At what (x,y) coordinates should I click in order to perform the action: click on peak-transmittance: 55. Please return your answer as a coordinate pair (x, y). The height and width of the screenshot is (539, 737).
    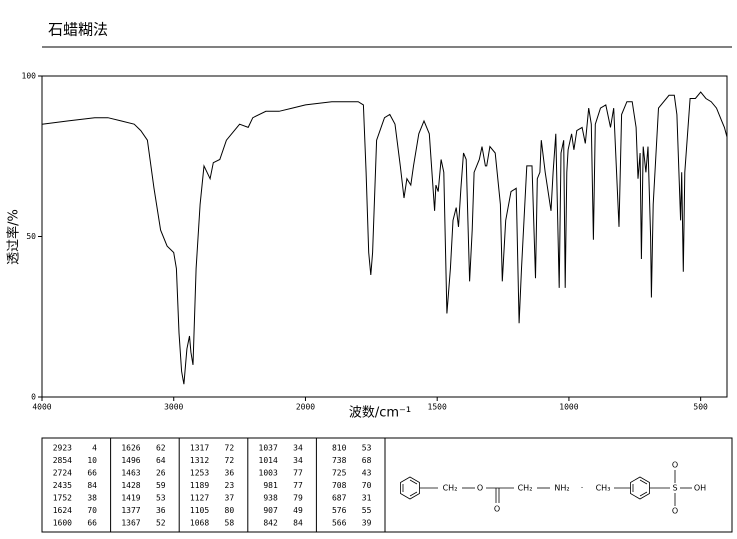
    Looking at the image, I should click on (367, 510).